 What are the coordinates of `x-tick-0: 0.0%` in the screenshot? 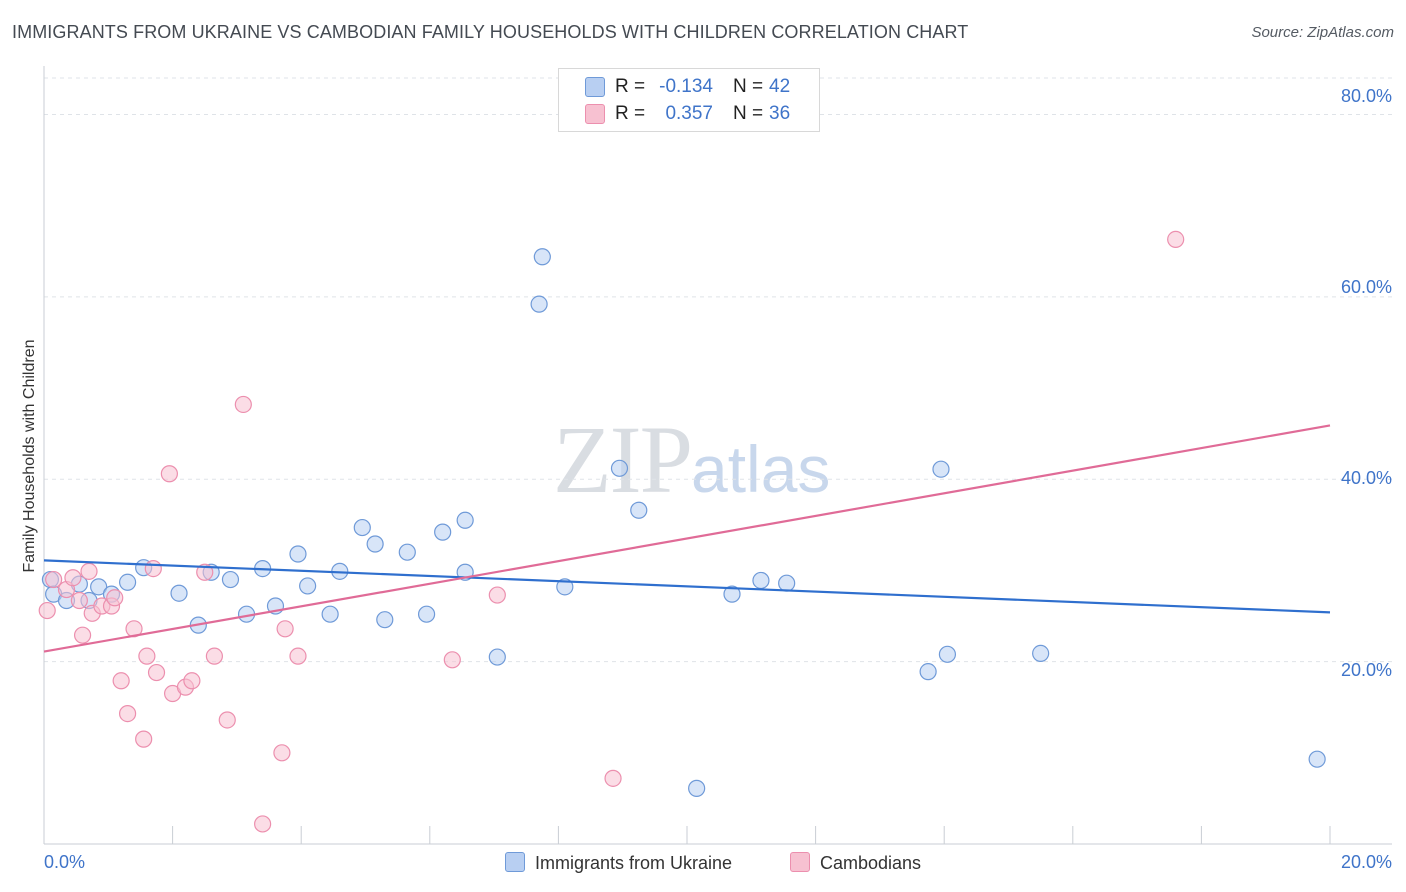 It's located at (65, 862).